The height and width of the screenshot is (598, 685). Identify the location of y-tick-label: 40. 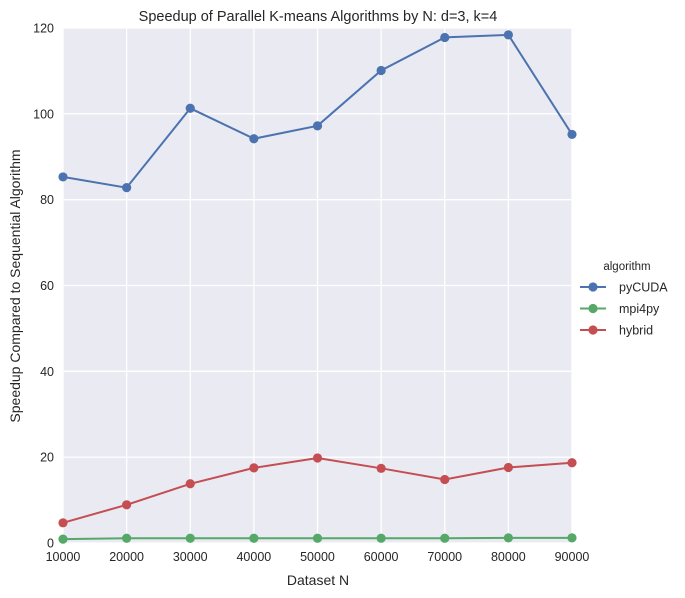
(47, 372).